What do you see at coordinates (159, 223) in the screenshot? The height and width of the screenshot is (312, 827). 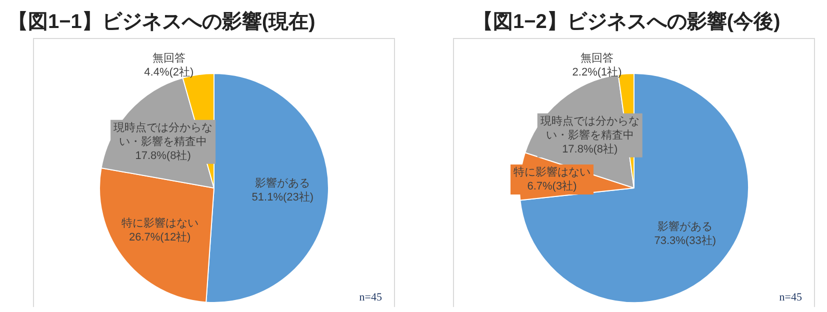 I see `slice-label: 特に影響はない` at bounding box center [159, 223].